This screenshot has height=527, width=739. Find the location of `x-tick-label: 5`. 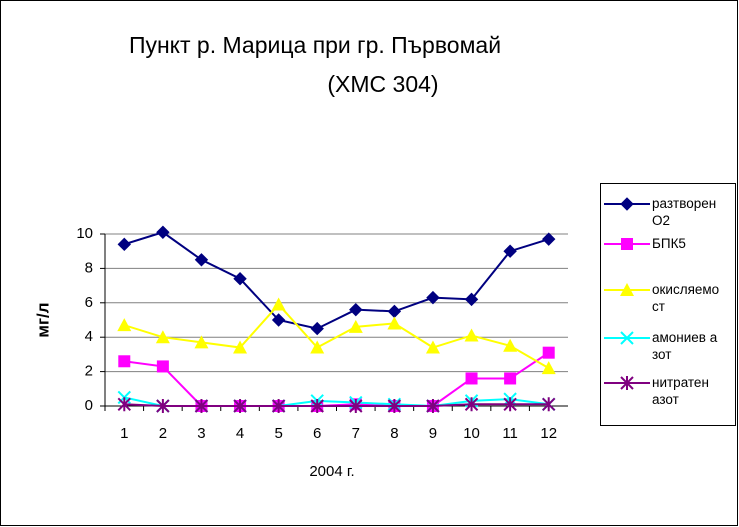

x-tick-label: 5 is located at coordinates (278, 433).